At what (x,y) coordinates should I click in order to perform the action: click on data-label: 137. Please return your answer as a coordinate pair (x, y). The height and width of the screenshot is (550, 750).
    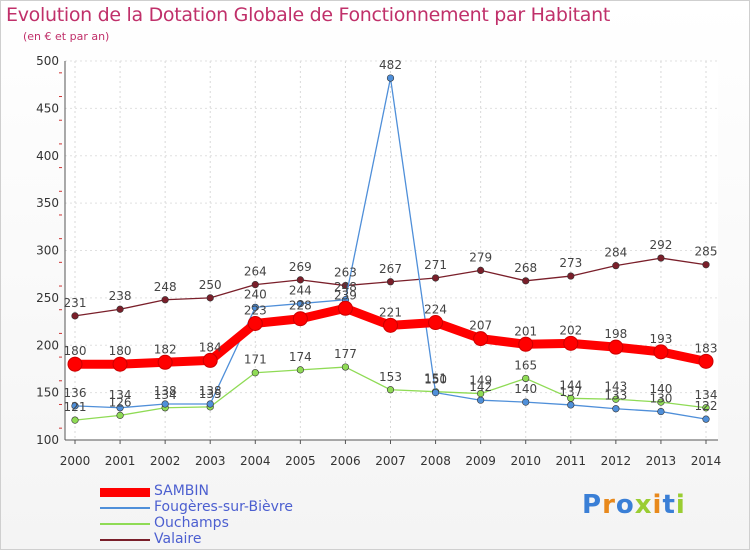
    Looking at the image, I should click on (570, 392).